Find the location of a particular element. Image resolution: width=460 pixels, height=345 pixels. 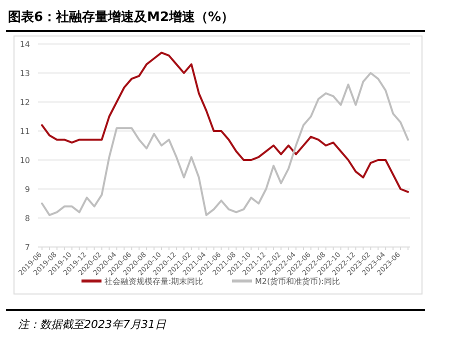

y-tick-label: 11 is located at coordinates (25, 131).